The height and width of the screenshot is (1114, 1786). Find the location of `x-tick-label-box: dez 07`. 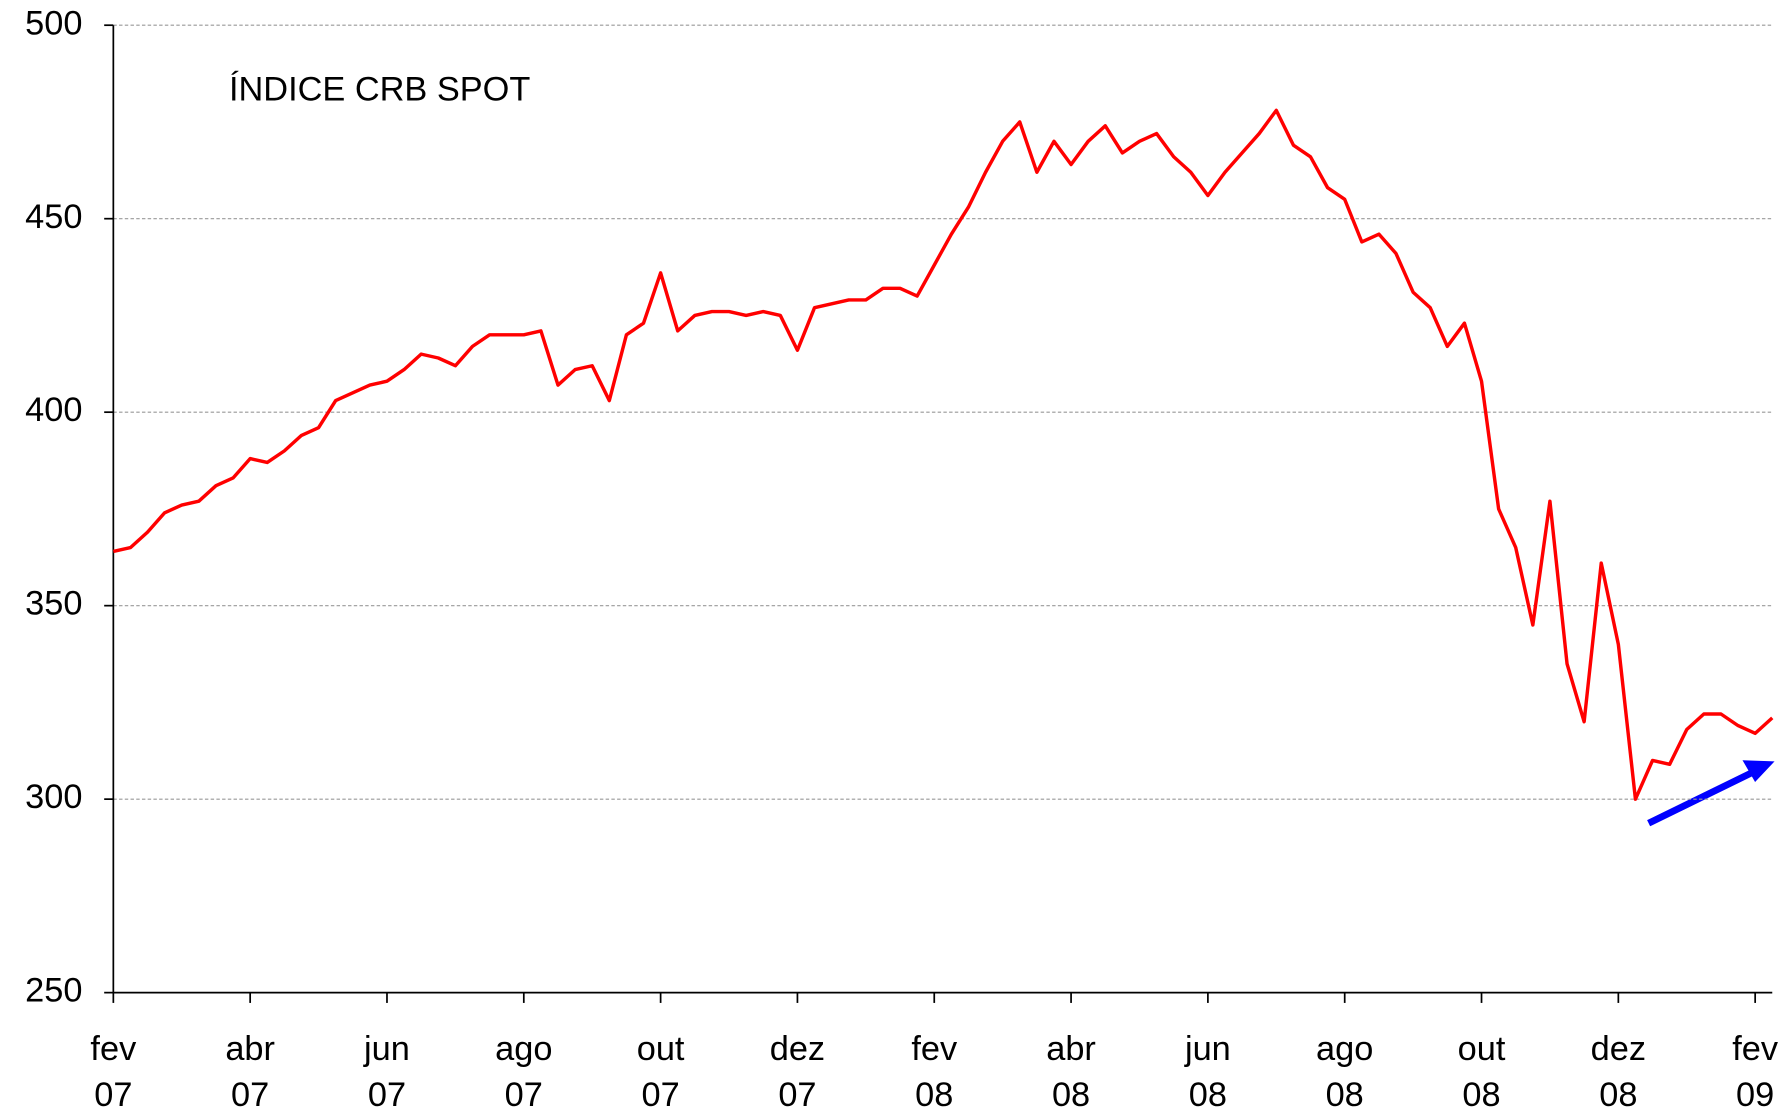

x-tick-label-box: dez 07 is located at coordinates (797, 1072).